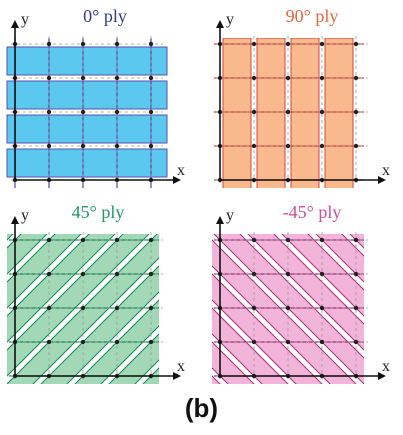 This screenshot has height=435, width=403. What do you see at coordinates (312, 16) in the screenshot?
I see `ply-title: 90° ply` at bounding box center [312, 16].